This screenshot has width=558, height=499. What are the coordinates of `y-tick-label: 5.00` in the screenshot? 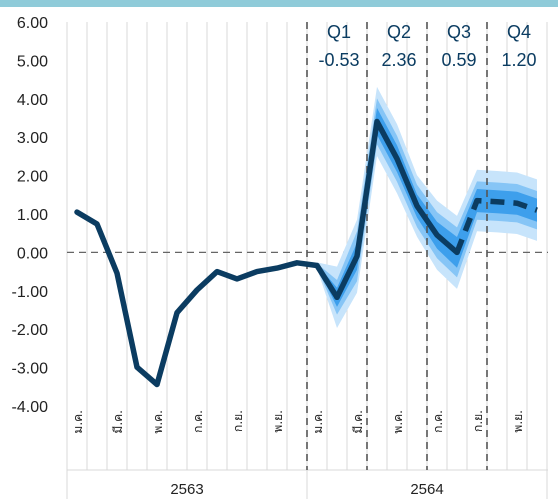 It's located at (32, 61).